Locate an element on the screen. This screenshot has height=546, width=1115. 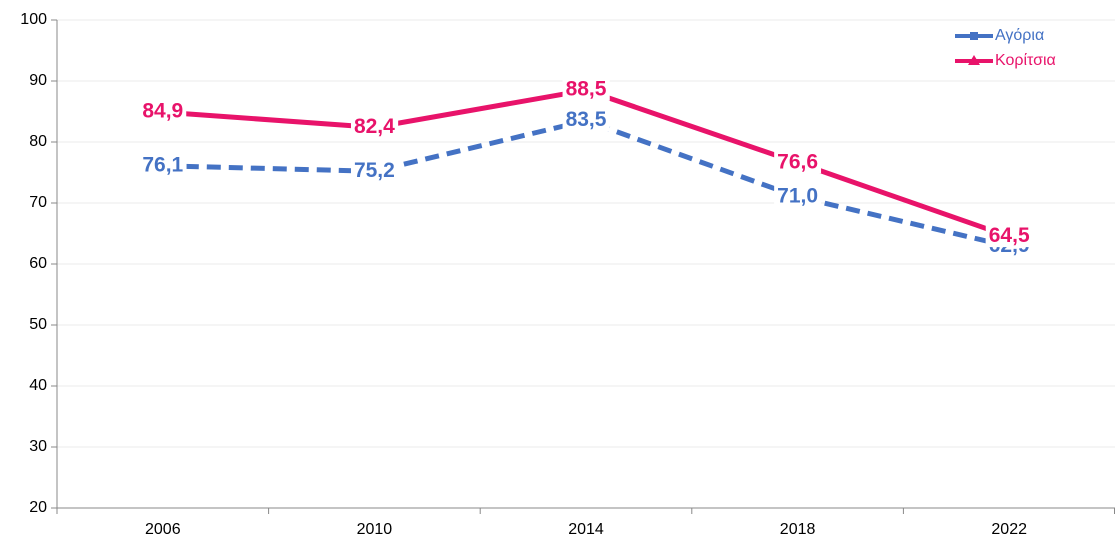
y-tick-label: 20 is located at coordinates (38, 507).